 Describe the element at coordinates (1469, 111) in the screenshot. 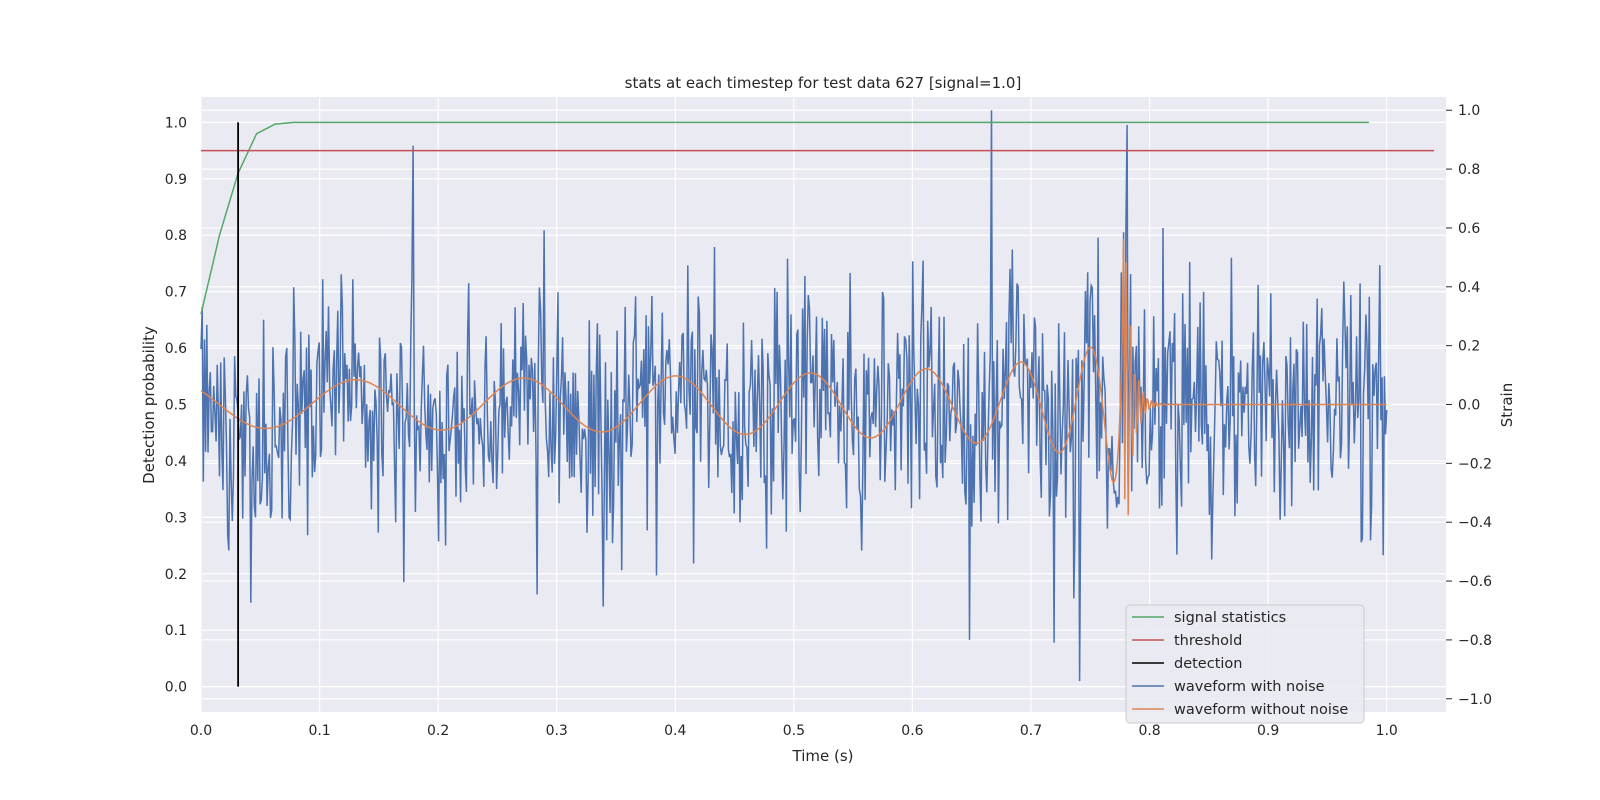

I see `y2-tick-label: 1.0` at that location.